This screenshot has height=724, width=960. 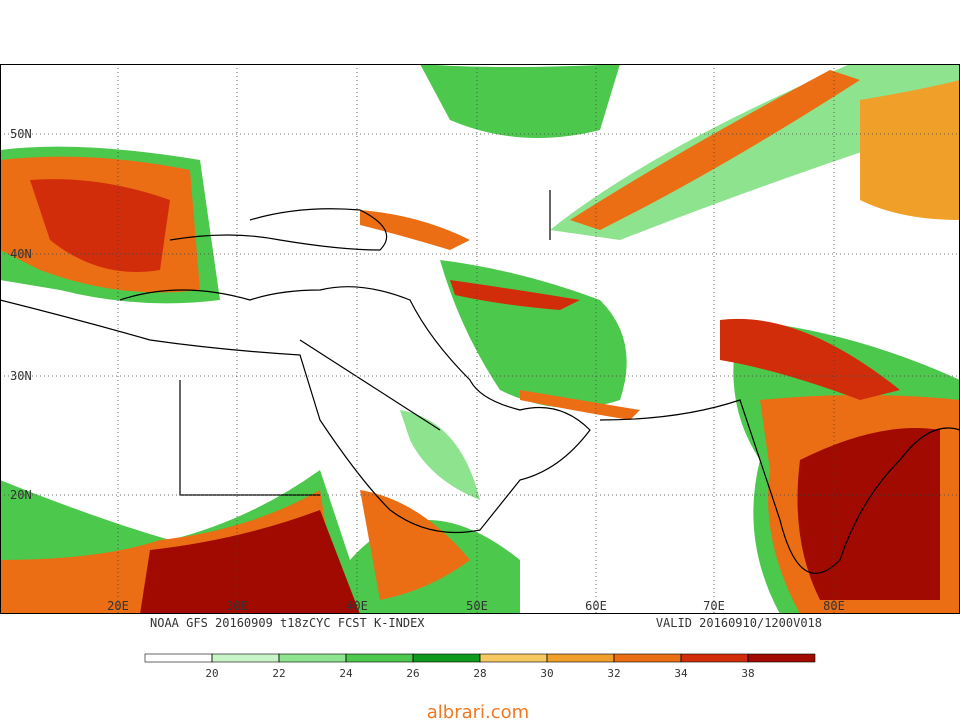 What do you see at coordinates (412, 673) in the screenshot?
I see `colorbar-tick-label: 26` at bounding box center [412, 673].